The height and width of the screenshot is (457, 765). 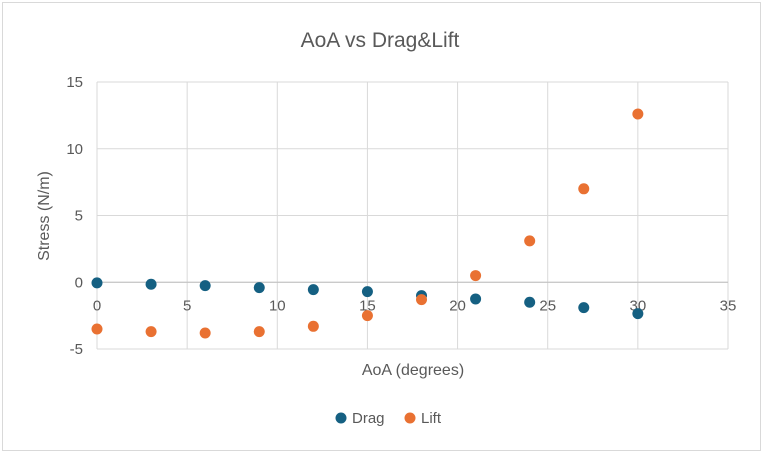 What do you see at coordinates (638, 305) in the screenshot?
I see `x-tick-label: 30` at bounding box center [638, 305].